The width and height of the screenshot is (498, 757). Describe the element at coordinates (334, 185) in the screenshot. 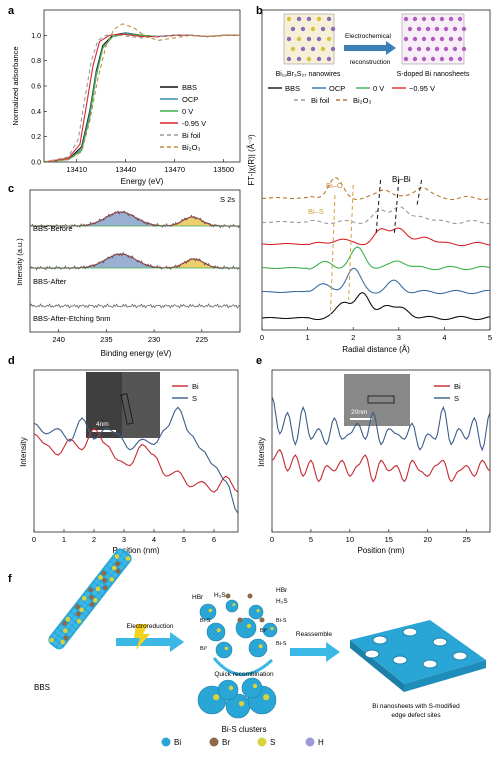

I see `annotation-bi-o: Bi–O` at that location.